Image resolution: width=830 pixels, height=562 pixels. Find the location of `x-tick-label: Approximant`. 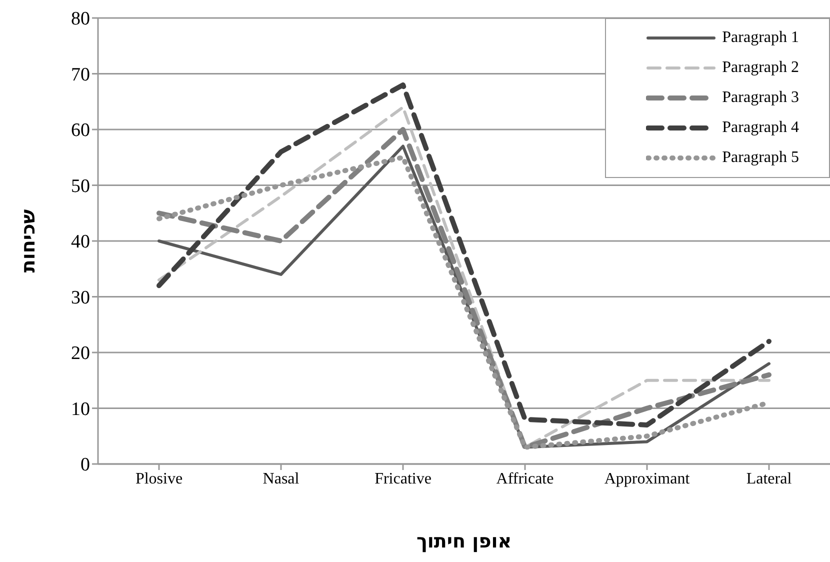

x-tick-label: Approximant is located at coordinates (647, 479).